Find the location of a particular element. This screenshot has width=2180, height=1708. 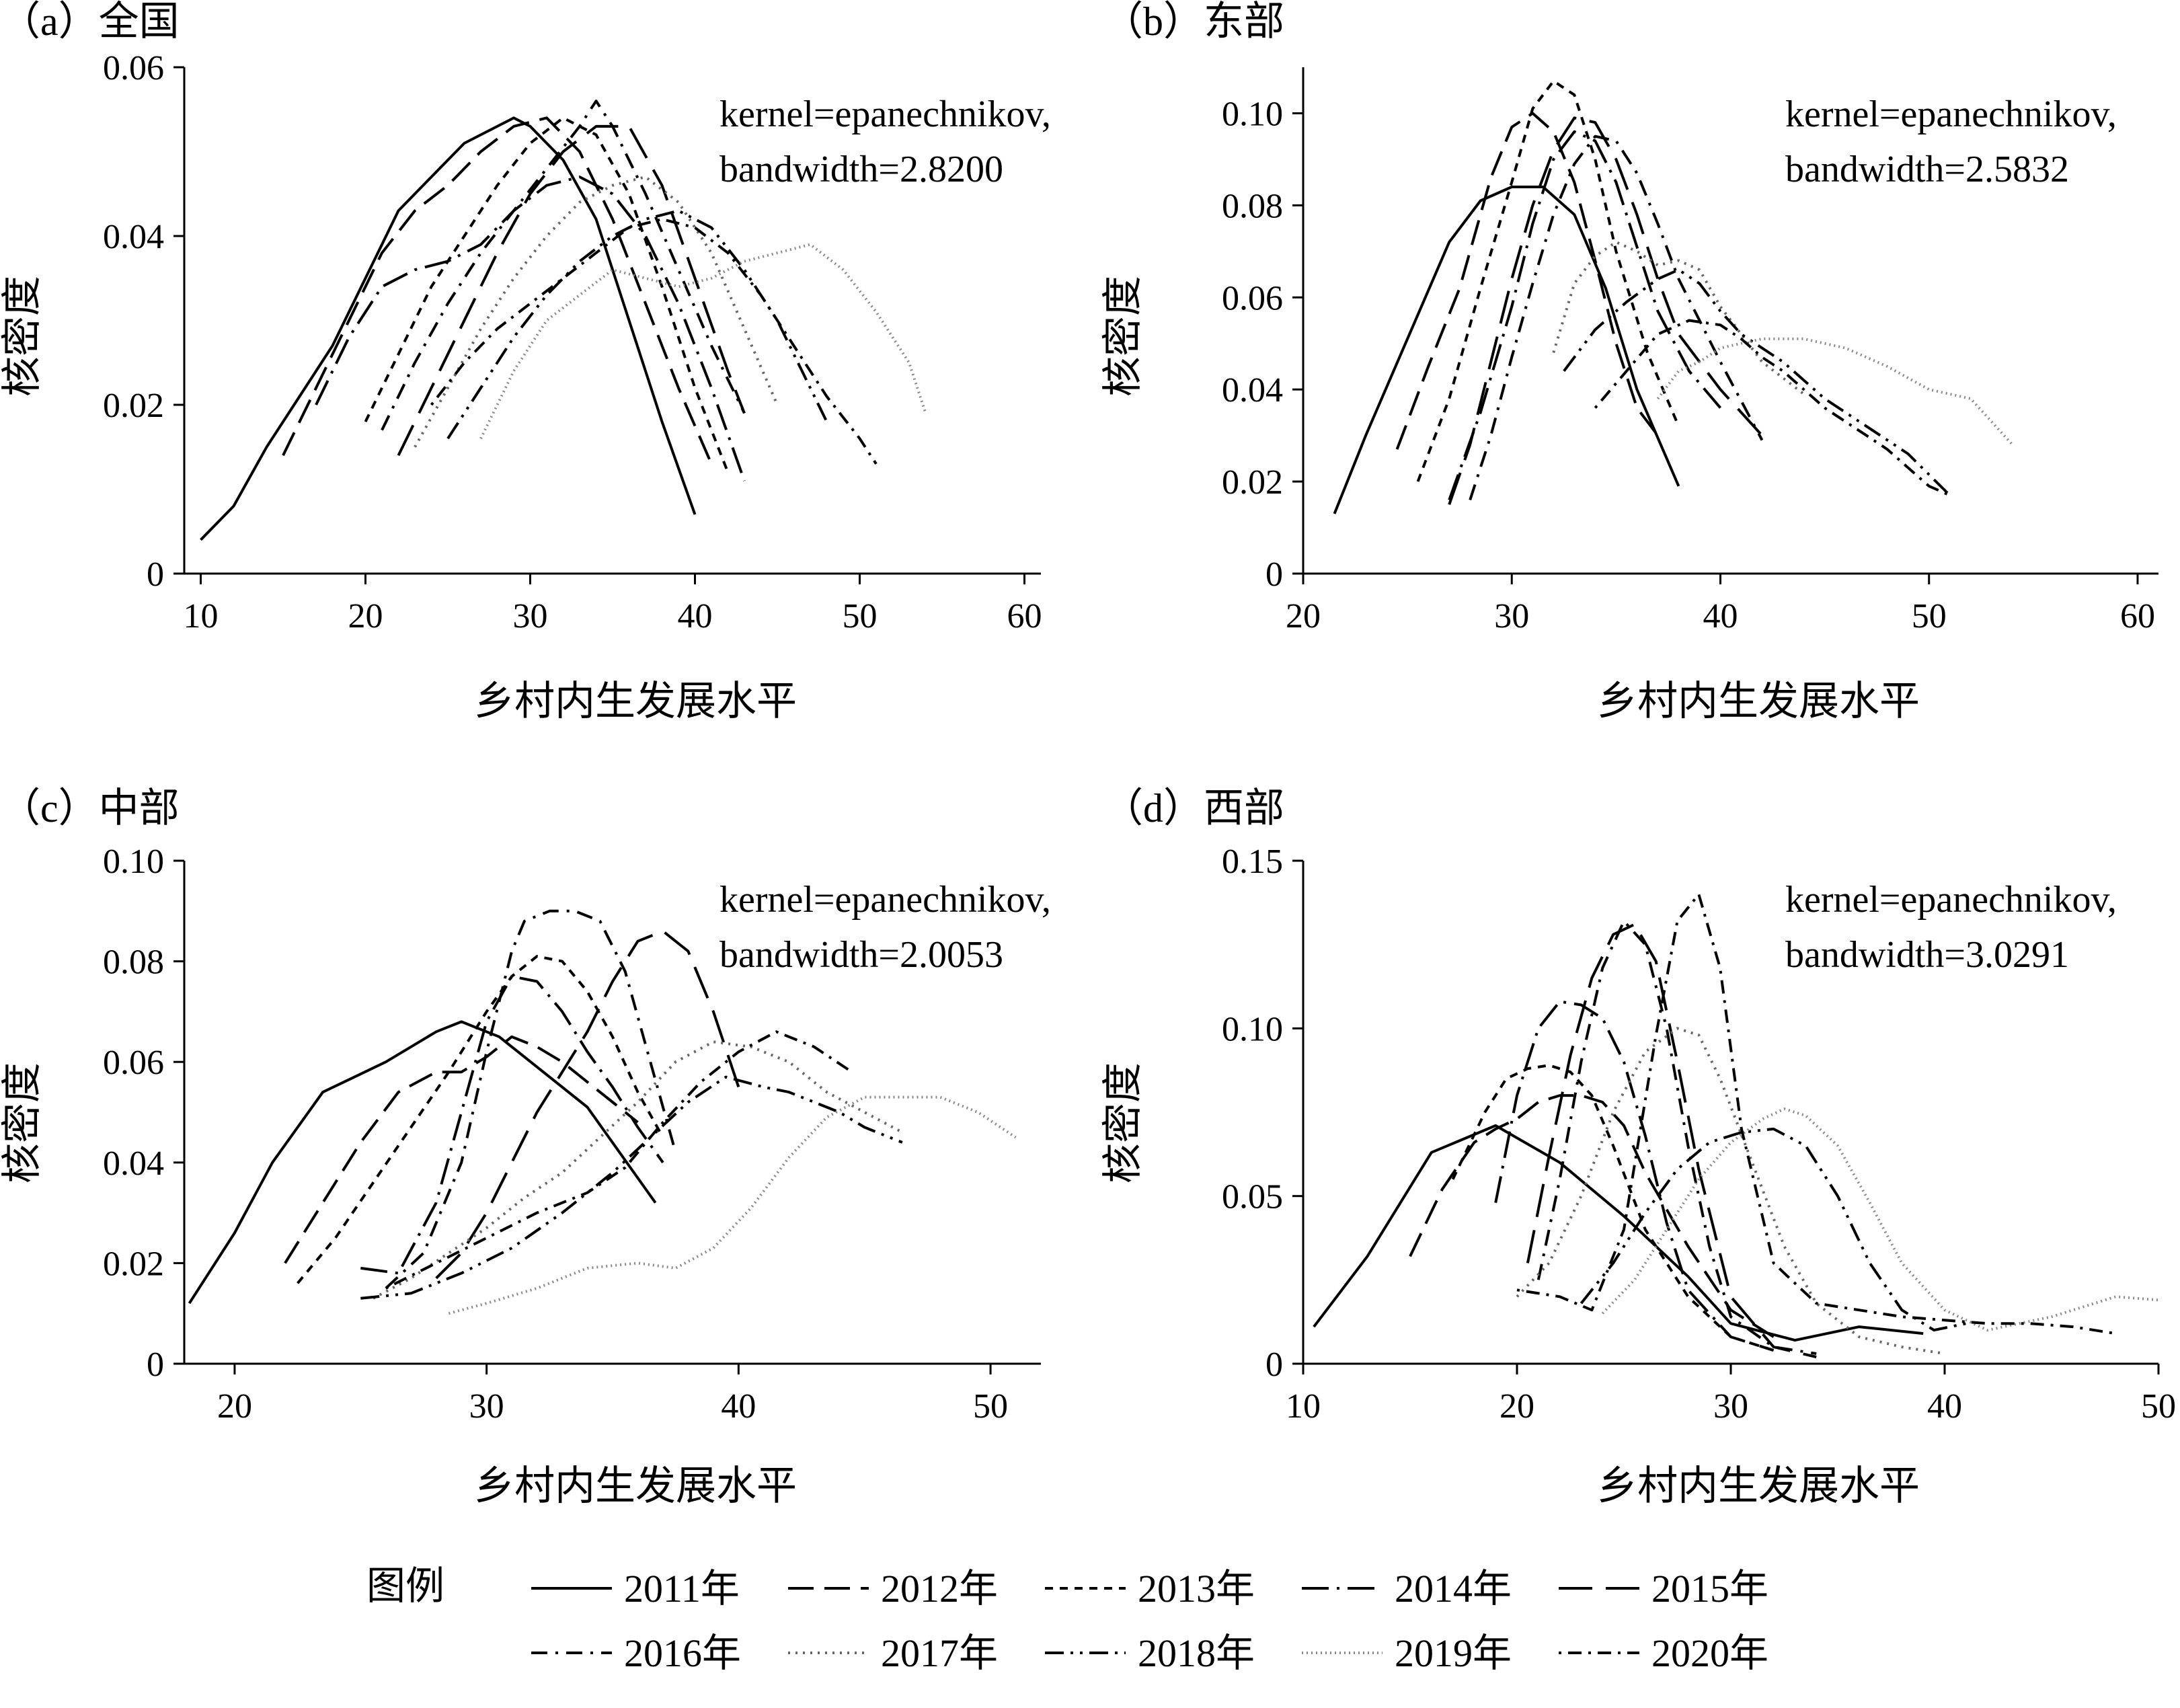

legend-label-2016年: 2016年 is located at coordinates (682, 1653).